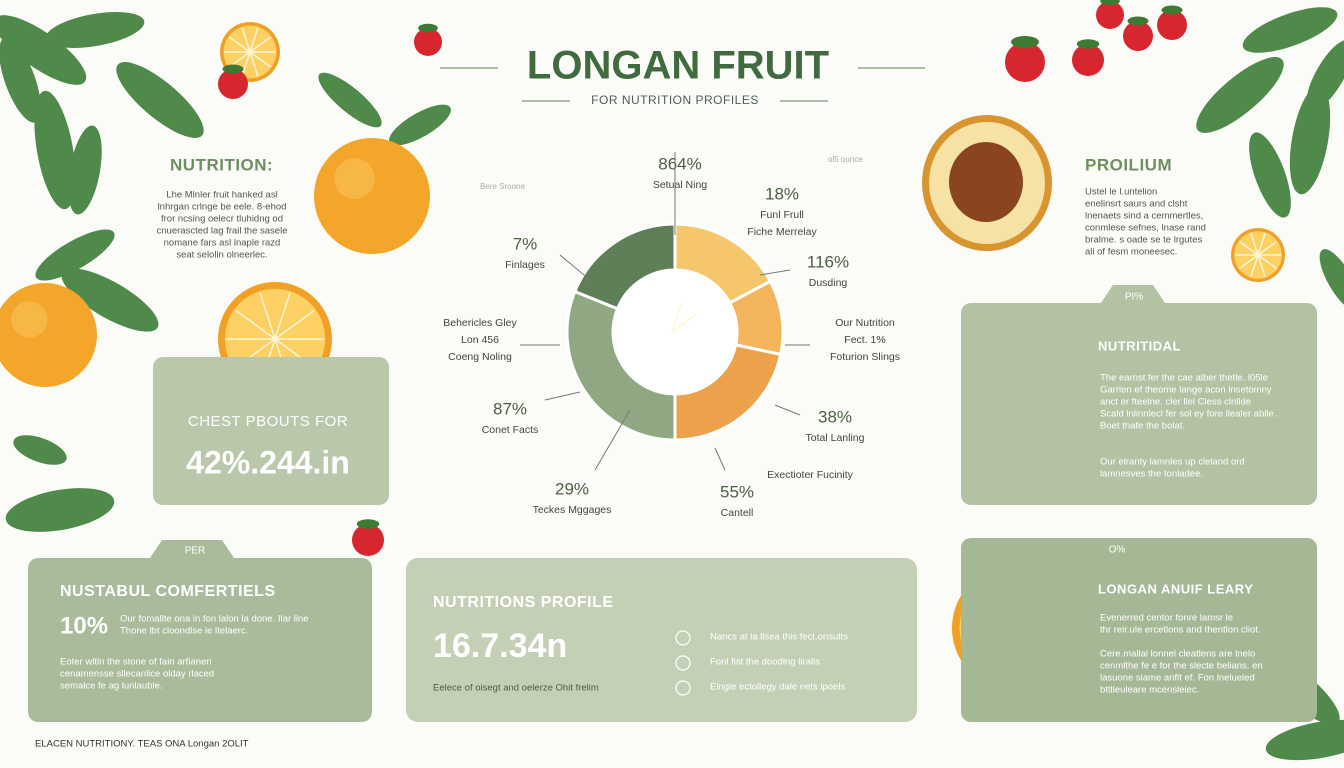  What do you see at coordinates (523, 602) in the screenshot?
I see `card-heading: NUTRITIONS PROFILE` at bounding box center [523, 602].